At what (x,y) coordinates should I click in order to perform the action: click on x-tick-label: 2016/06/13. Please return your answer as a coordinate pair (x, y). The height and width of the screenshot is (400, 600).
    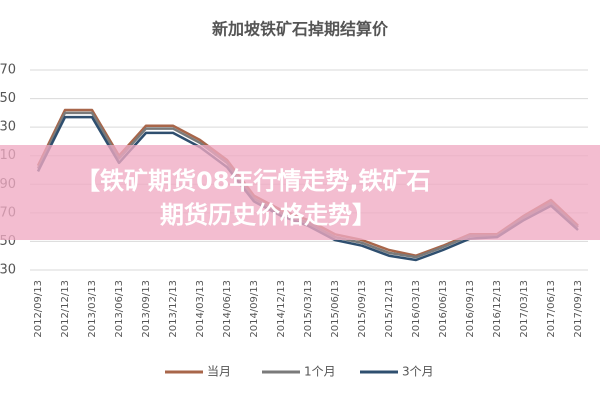
    Looking at the image, I should click on (443, 309).